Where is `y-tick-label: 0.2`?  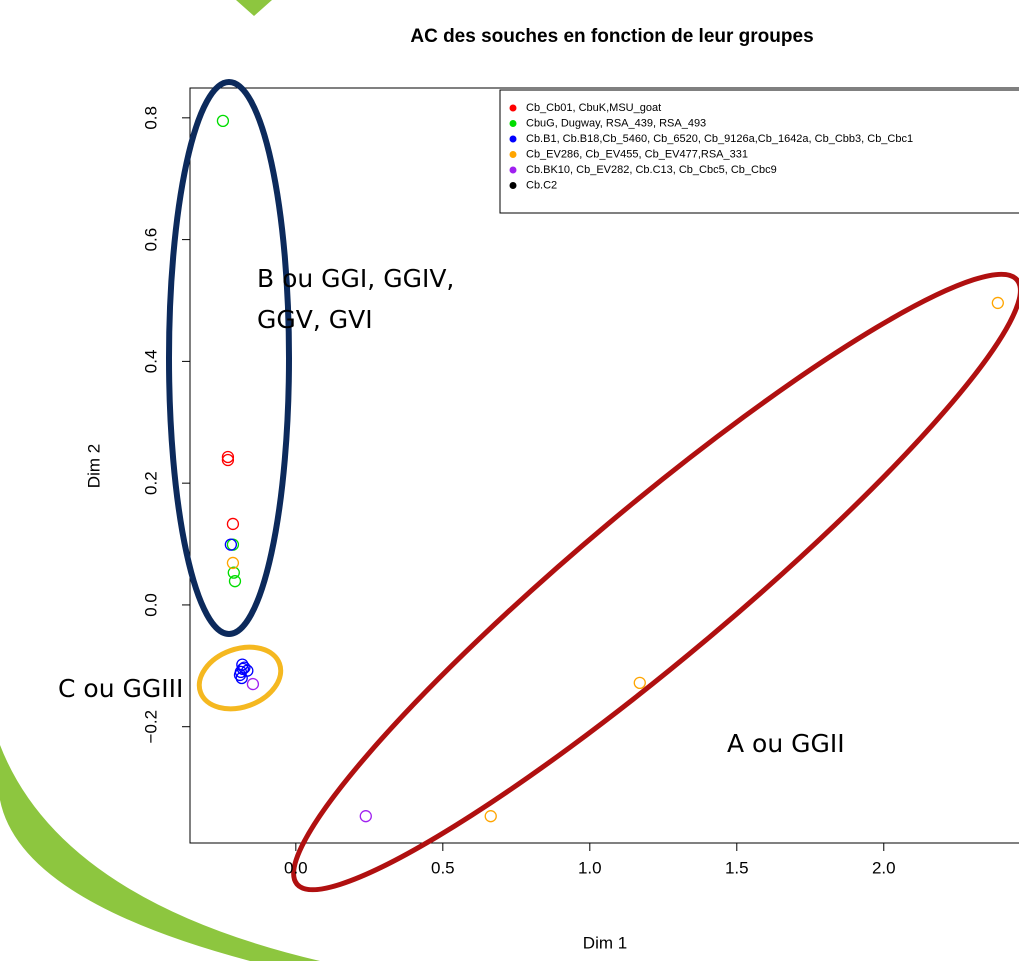 y-tick-label: 0.2 is located at coordinates (150, 483).